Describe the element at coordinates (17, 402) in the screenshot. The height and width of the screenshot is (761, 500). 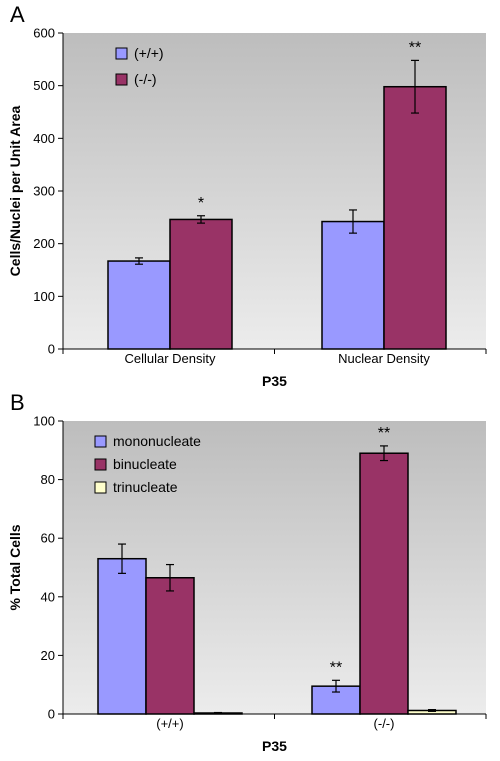
I see `panel-letter: B` at that location.